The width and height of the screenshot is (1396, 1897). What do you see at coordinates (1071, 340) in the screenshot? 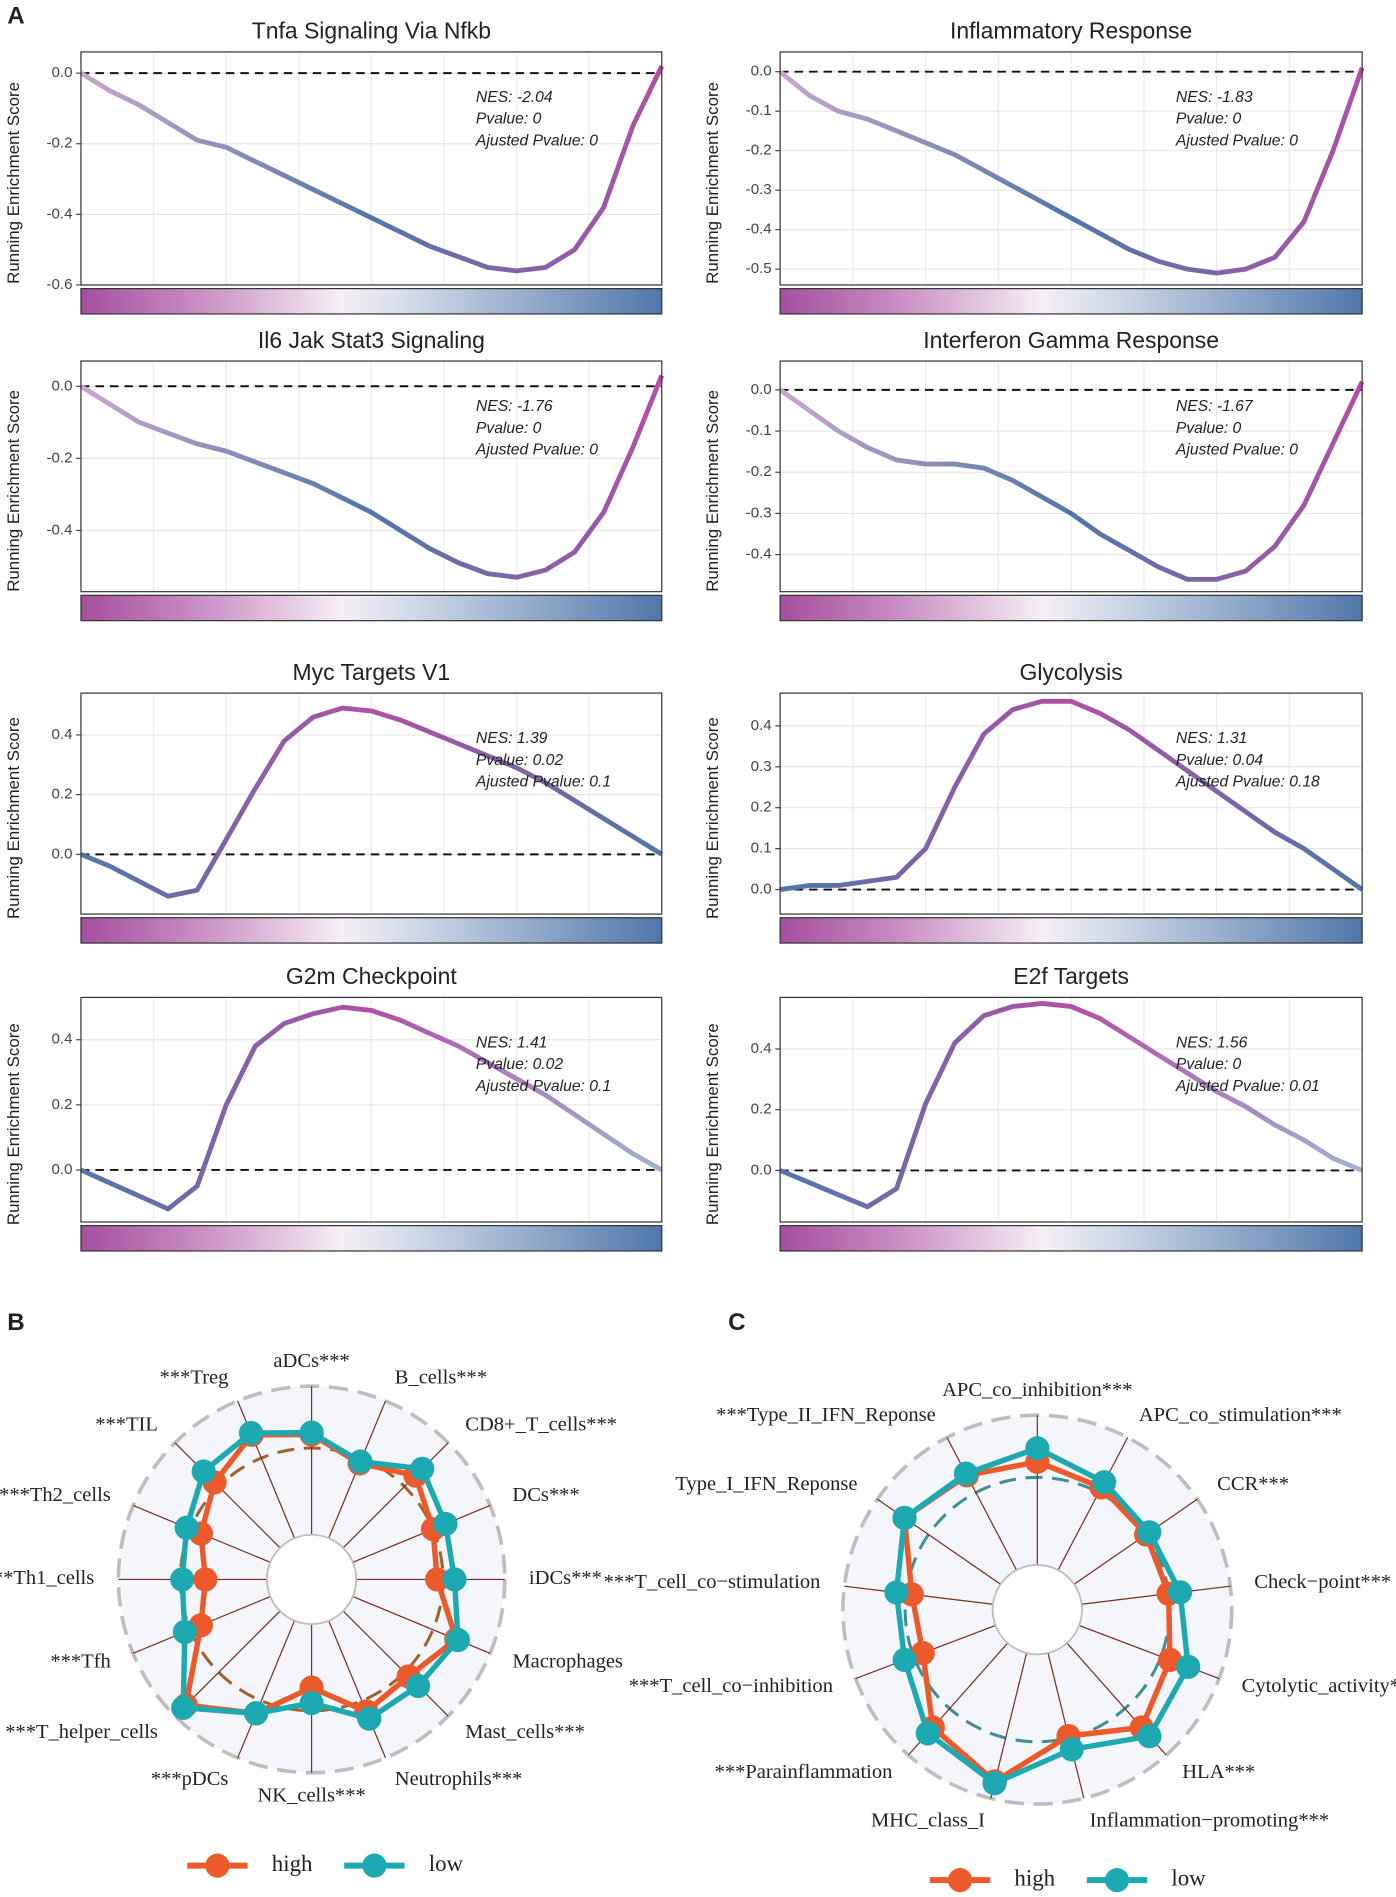
I see `panel-title: Interferon Gamma Response` at bounding box center [1071, 340].